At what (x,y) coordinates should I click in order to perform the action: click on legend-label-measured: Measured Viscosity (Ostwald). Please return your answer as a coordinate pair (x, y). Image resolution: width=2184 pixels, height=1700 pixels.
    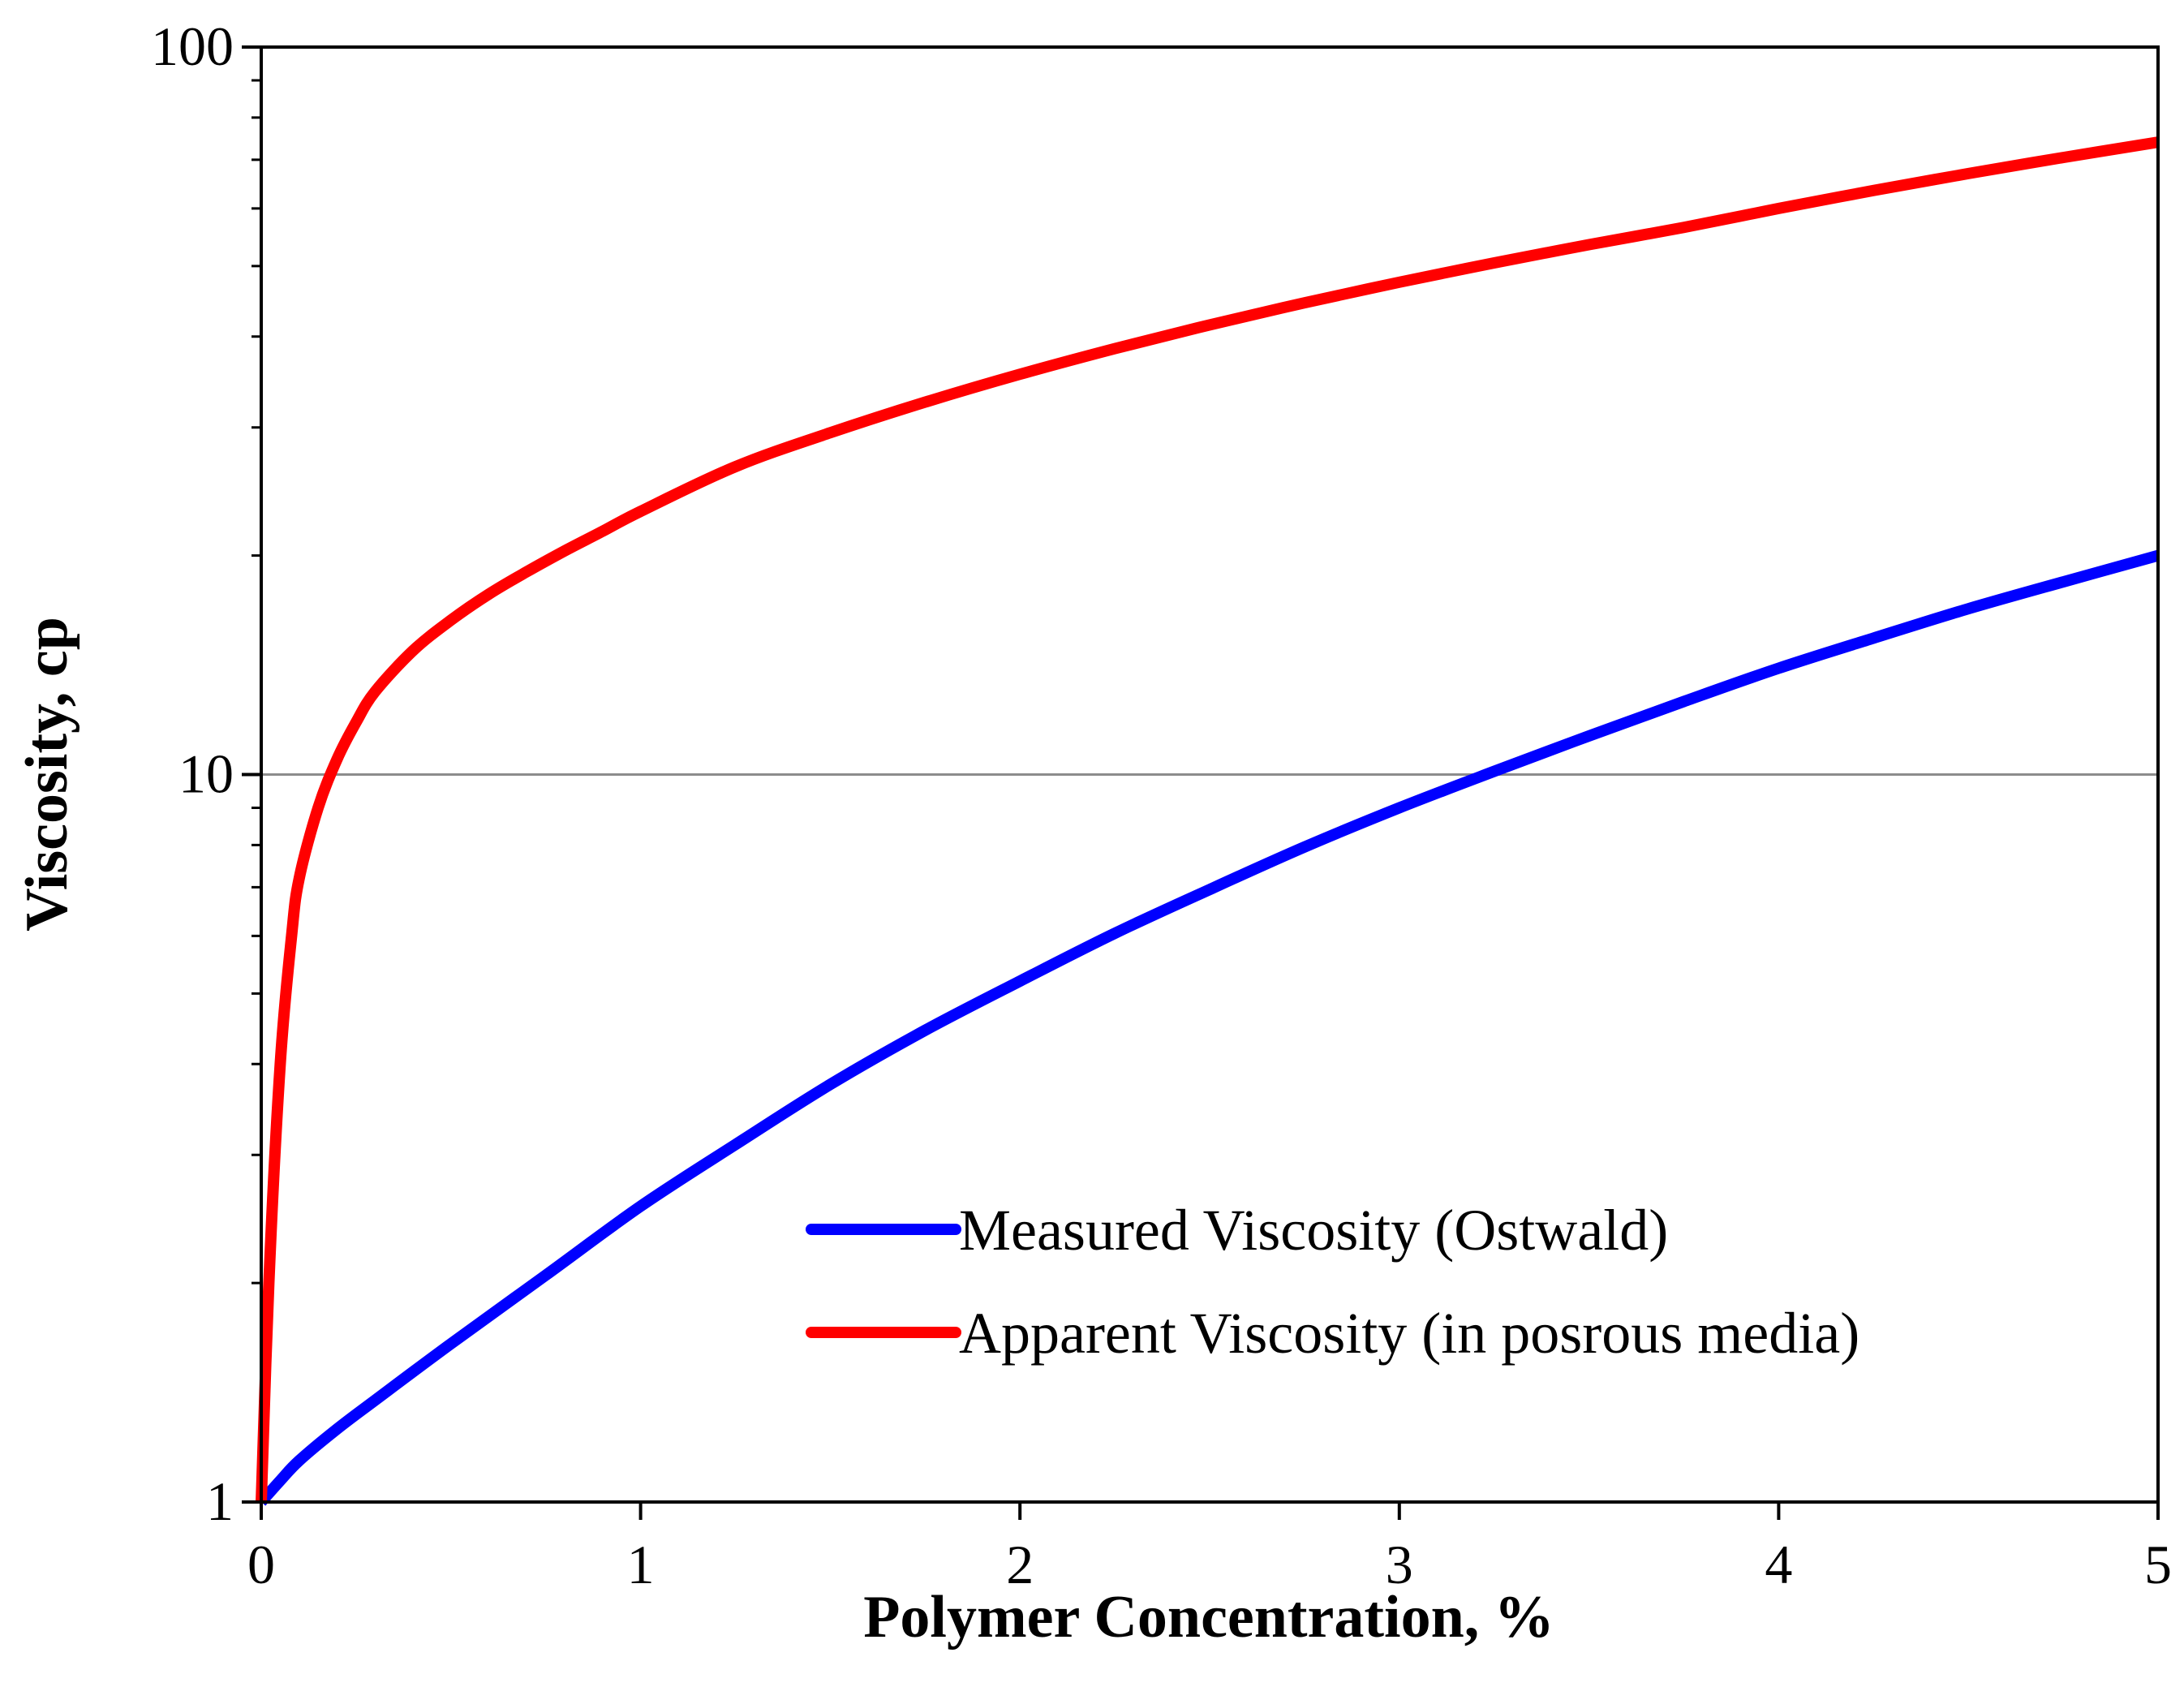
    Looking at the image, I should click on (1314, 1230).